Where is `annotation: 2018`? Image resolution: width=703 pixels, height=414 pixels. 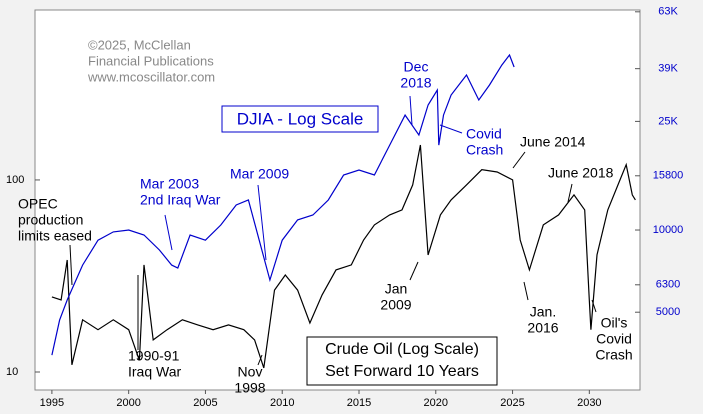
annotation: 2018 is located at coordinates (415, 83).